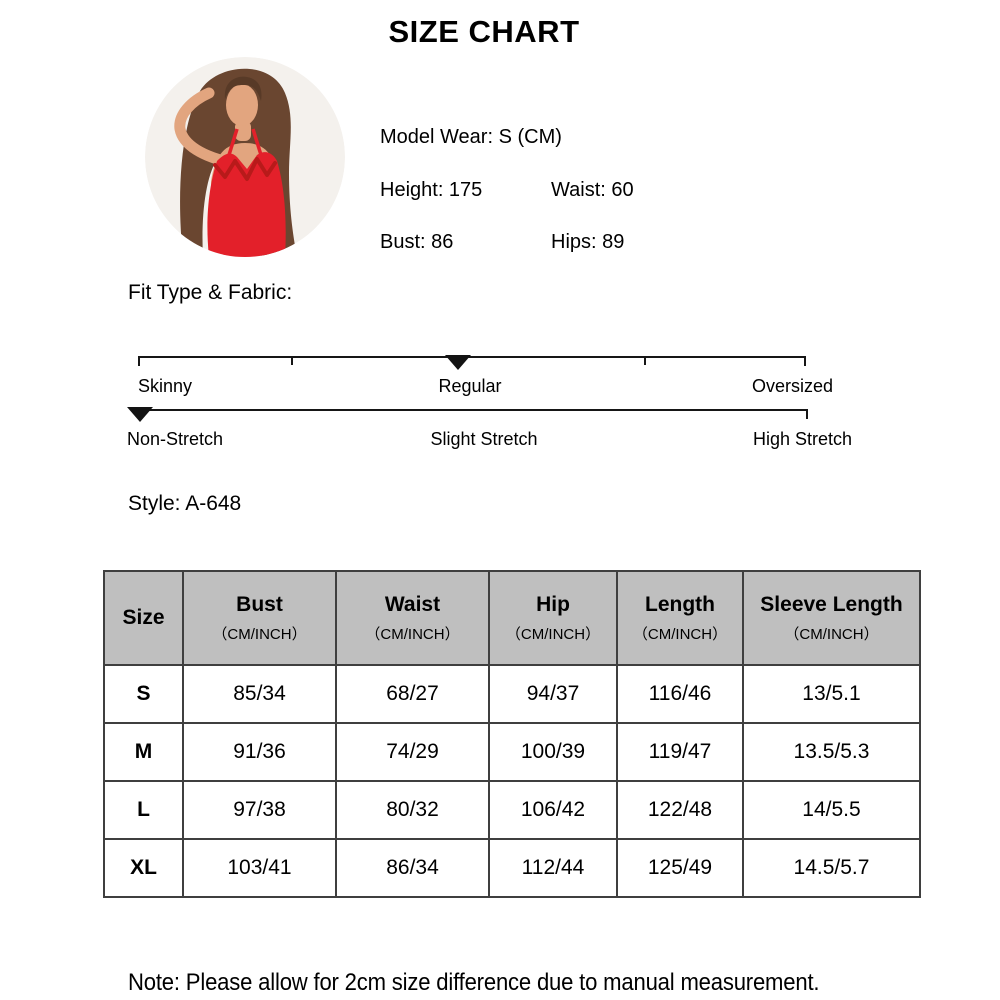  I want to click on model-waist-text: Waist: 60, so click(592, 190).